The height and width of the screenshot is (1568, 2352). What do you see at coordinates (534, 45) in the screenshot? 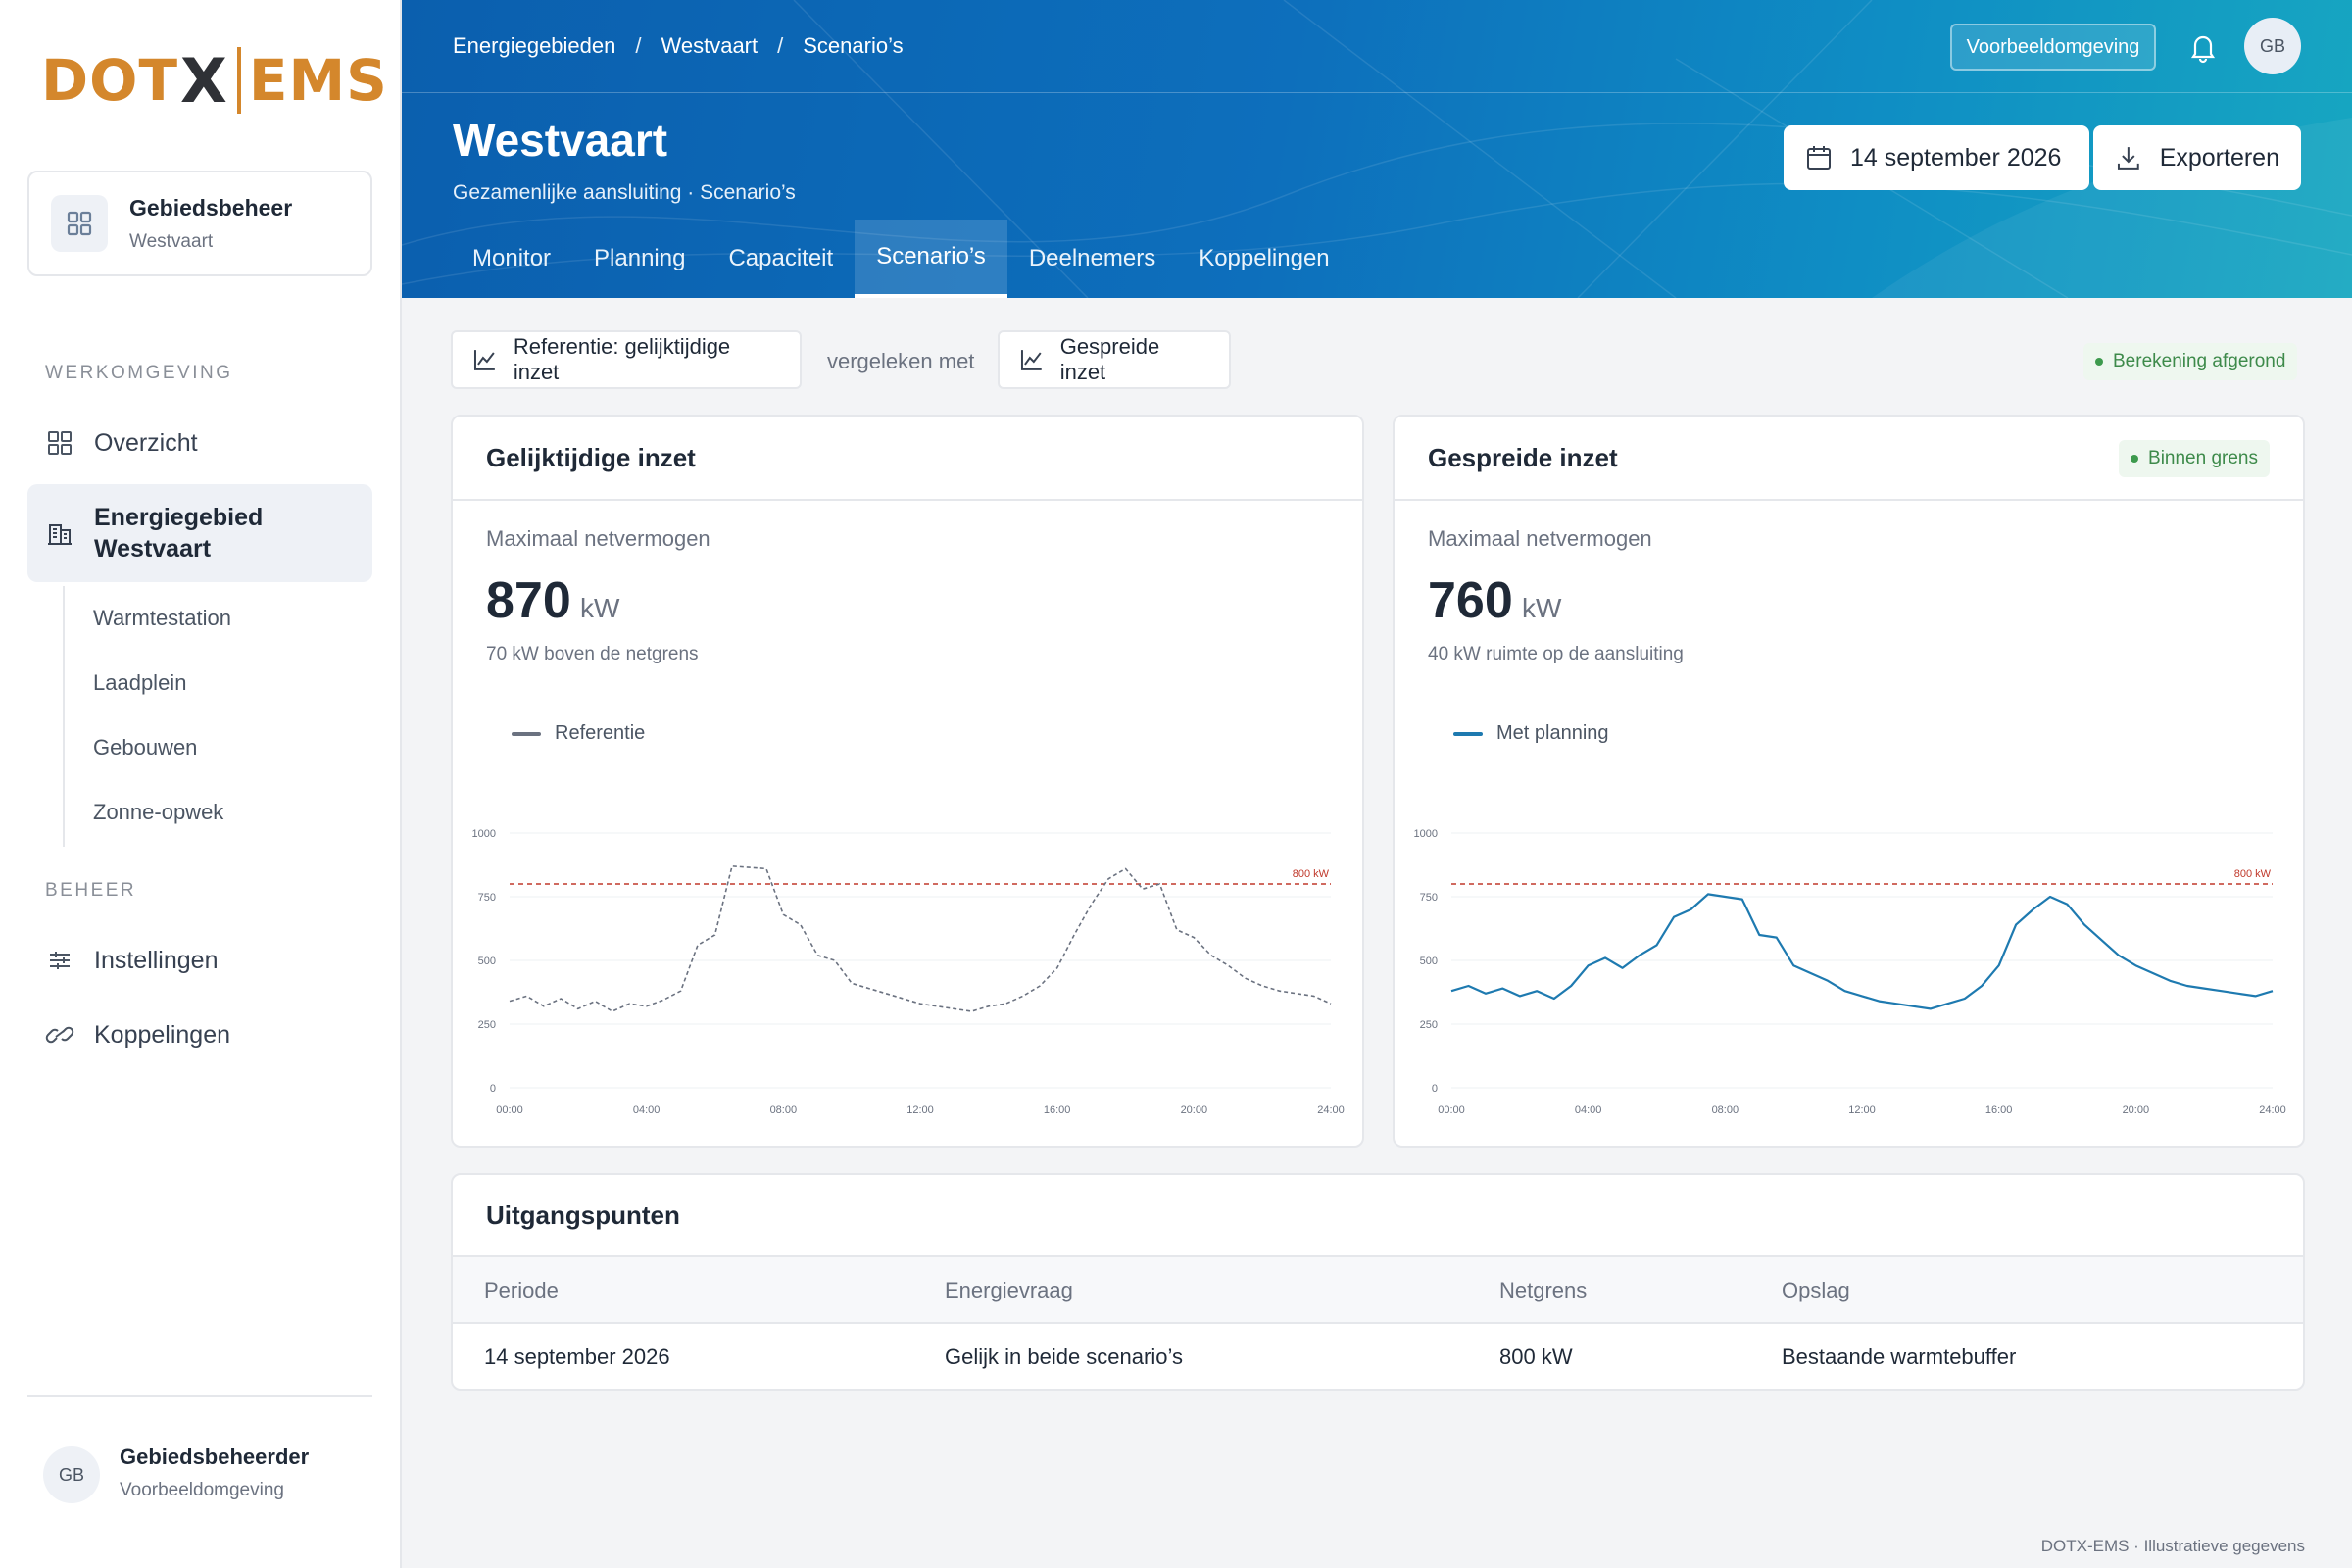
I see `breadcrumb-item: Energiegebieden` at bounding box center [534, 45].